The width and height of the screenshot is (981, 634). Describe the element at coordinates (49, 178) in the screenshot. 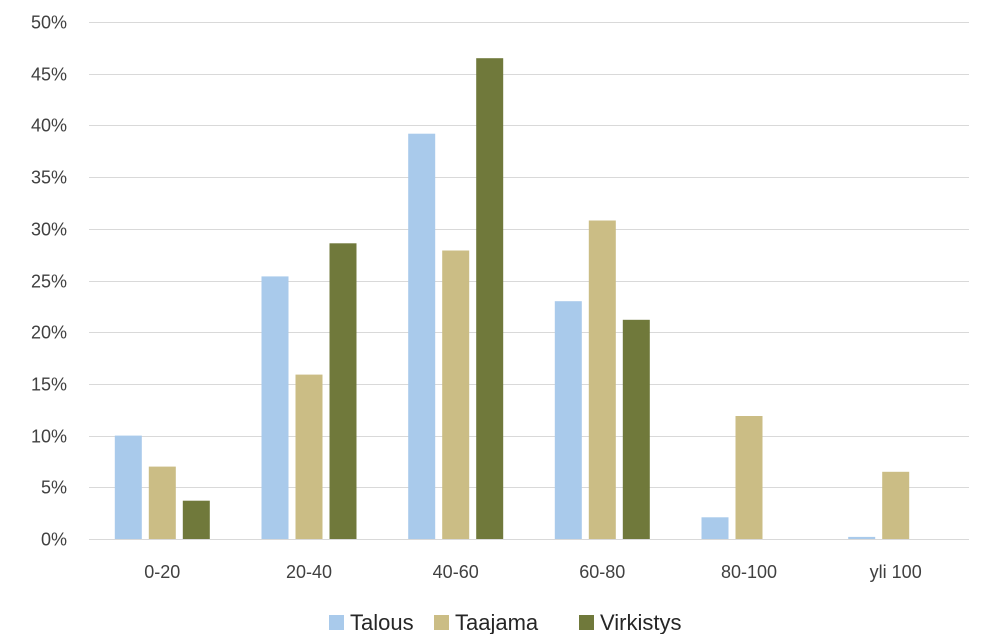

I see `y-tick-label: 35%` at that location.